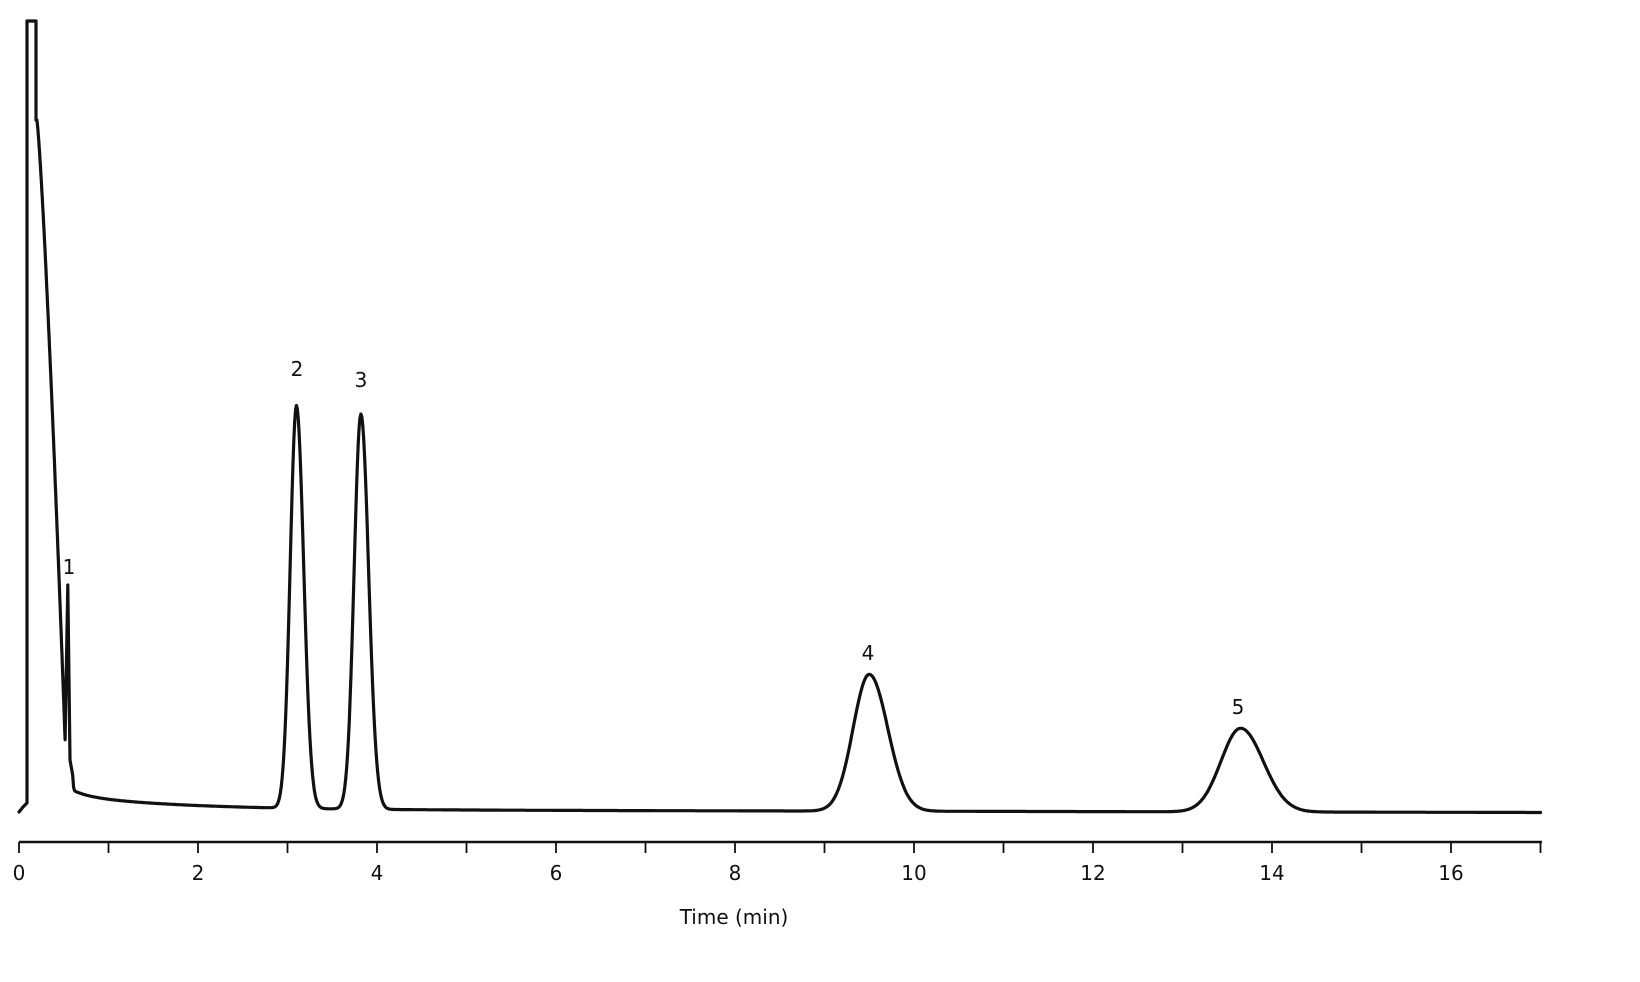 This screenshot has height=982, width=1640. What do you see at coordinates (198, 873) in the screenshot?
I see `tick-label-2: 2` at bounding box center [198, 873].